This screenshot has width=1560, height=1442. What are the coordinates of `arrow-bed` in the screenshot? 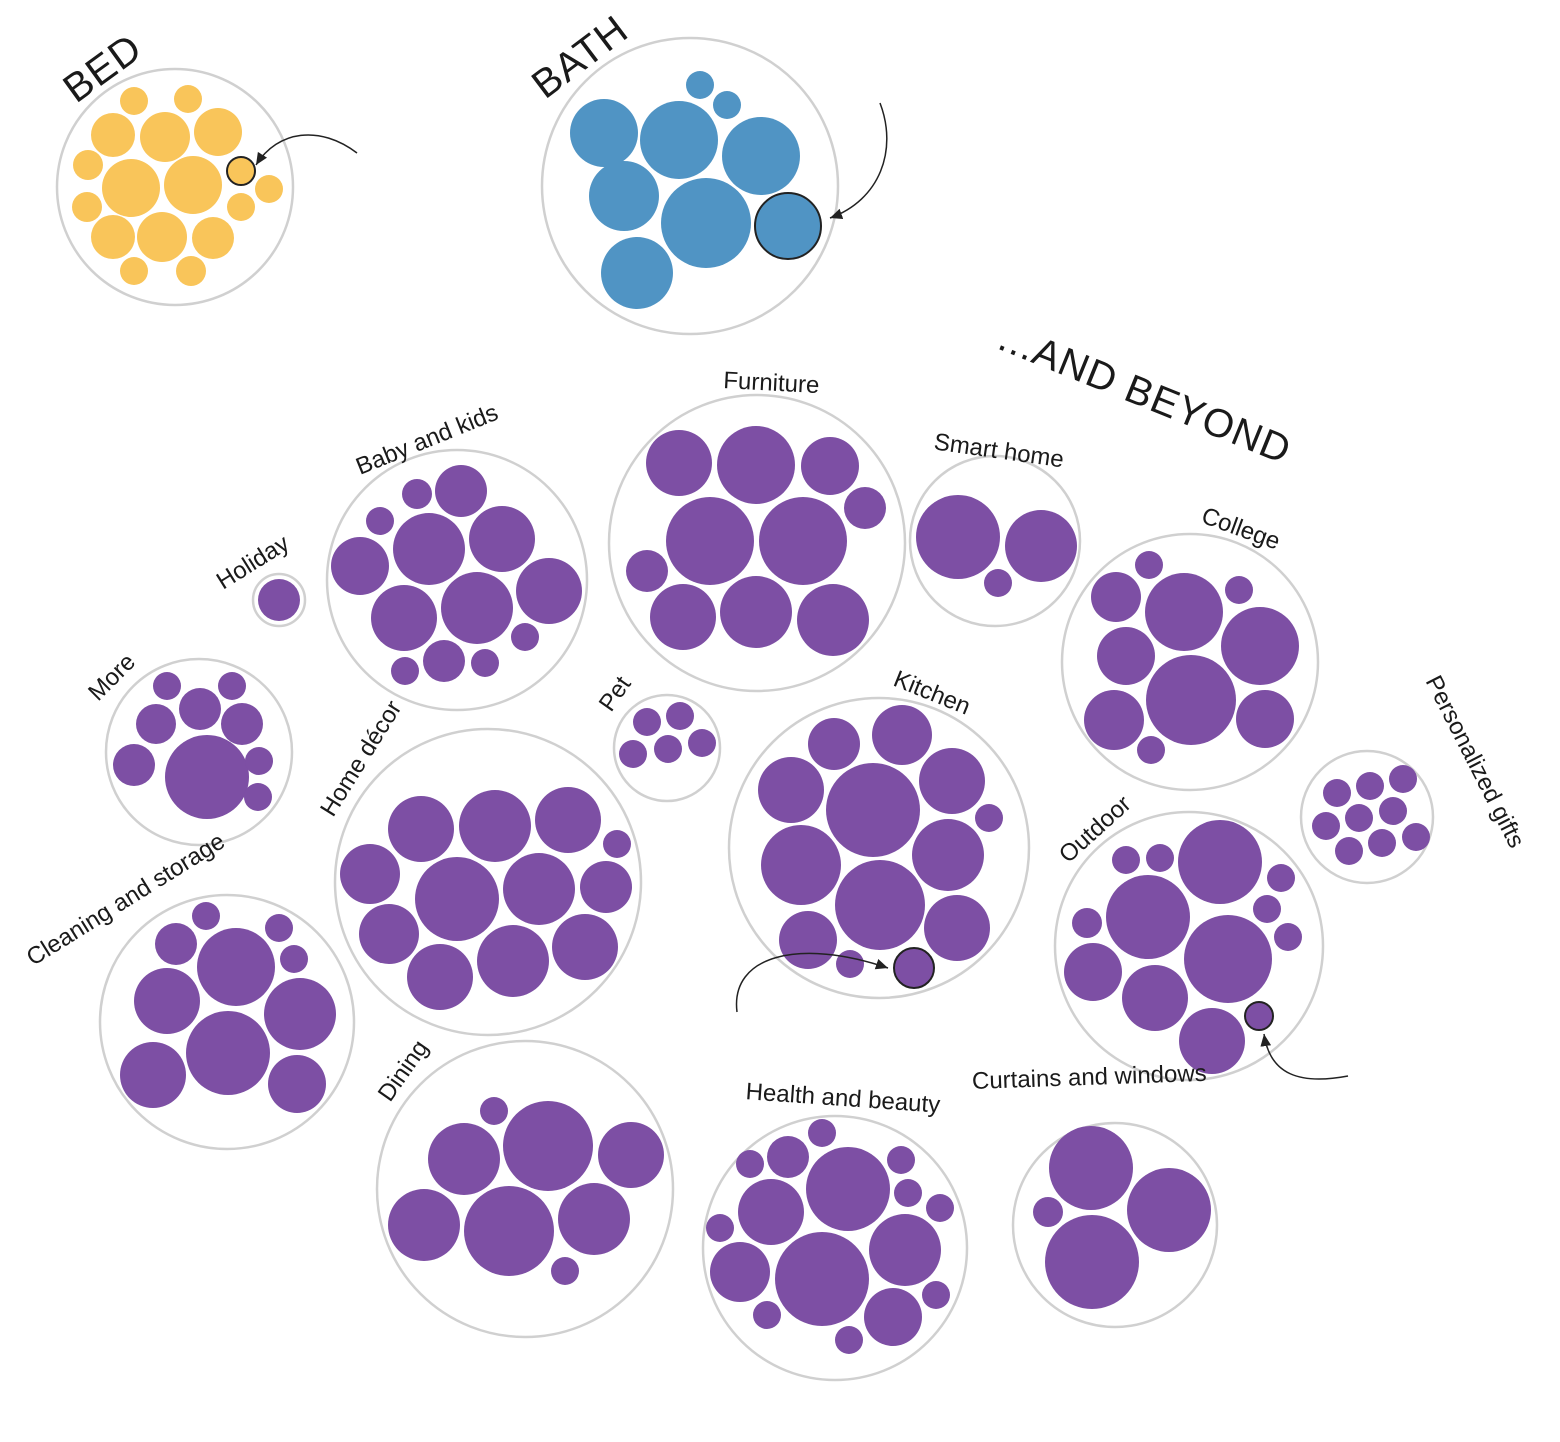 It's located at (306, 150).